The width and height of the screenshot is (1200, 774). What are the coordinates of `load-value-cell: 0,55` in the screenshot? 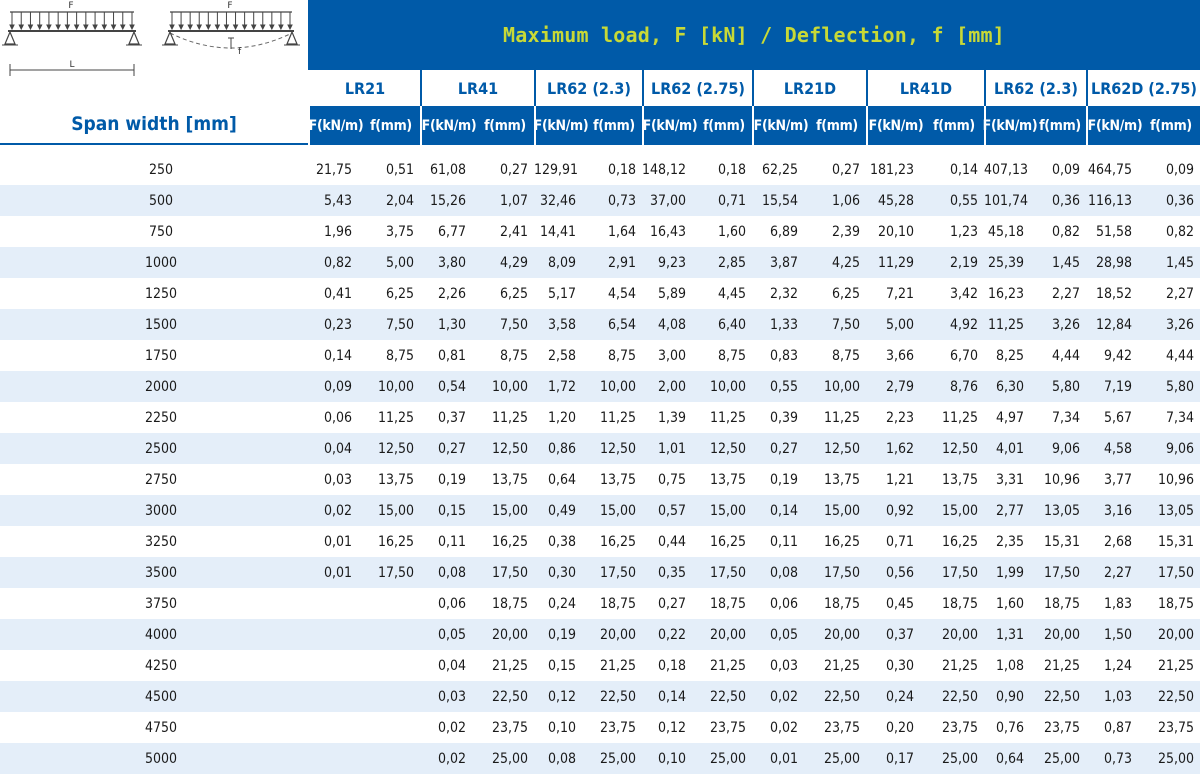 It's located at (783, 386).